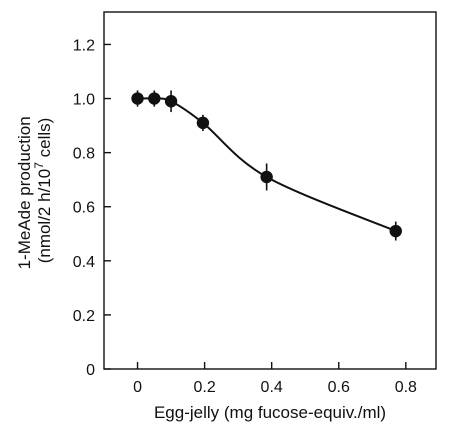 This screenshot has width=451, height=433. I want to click on y-tick-label: 1.2, so click(84, 45).